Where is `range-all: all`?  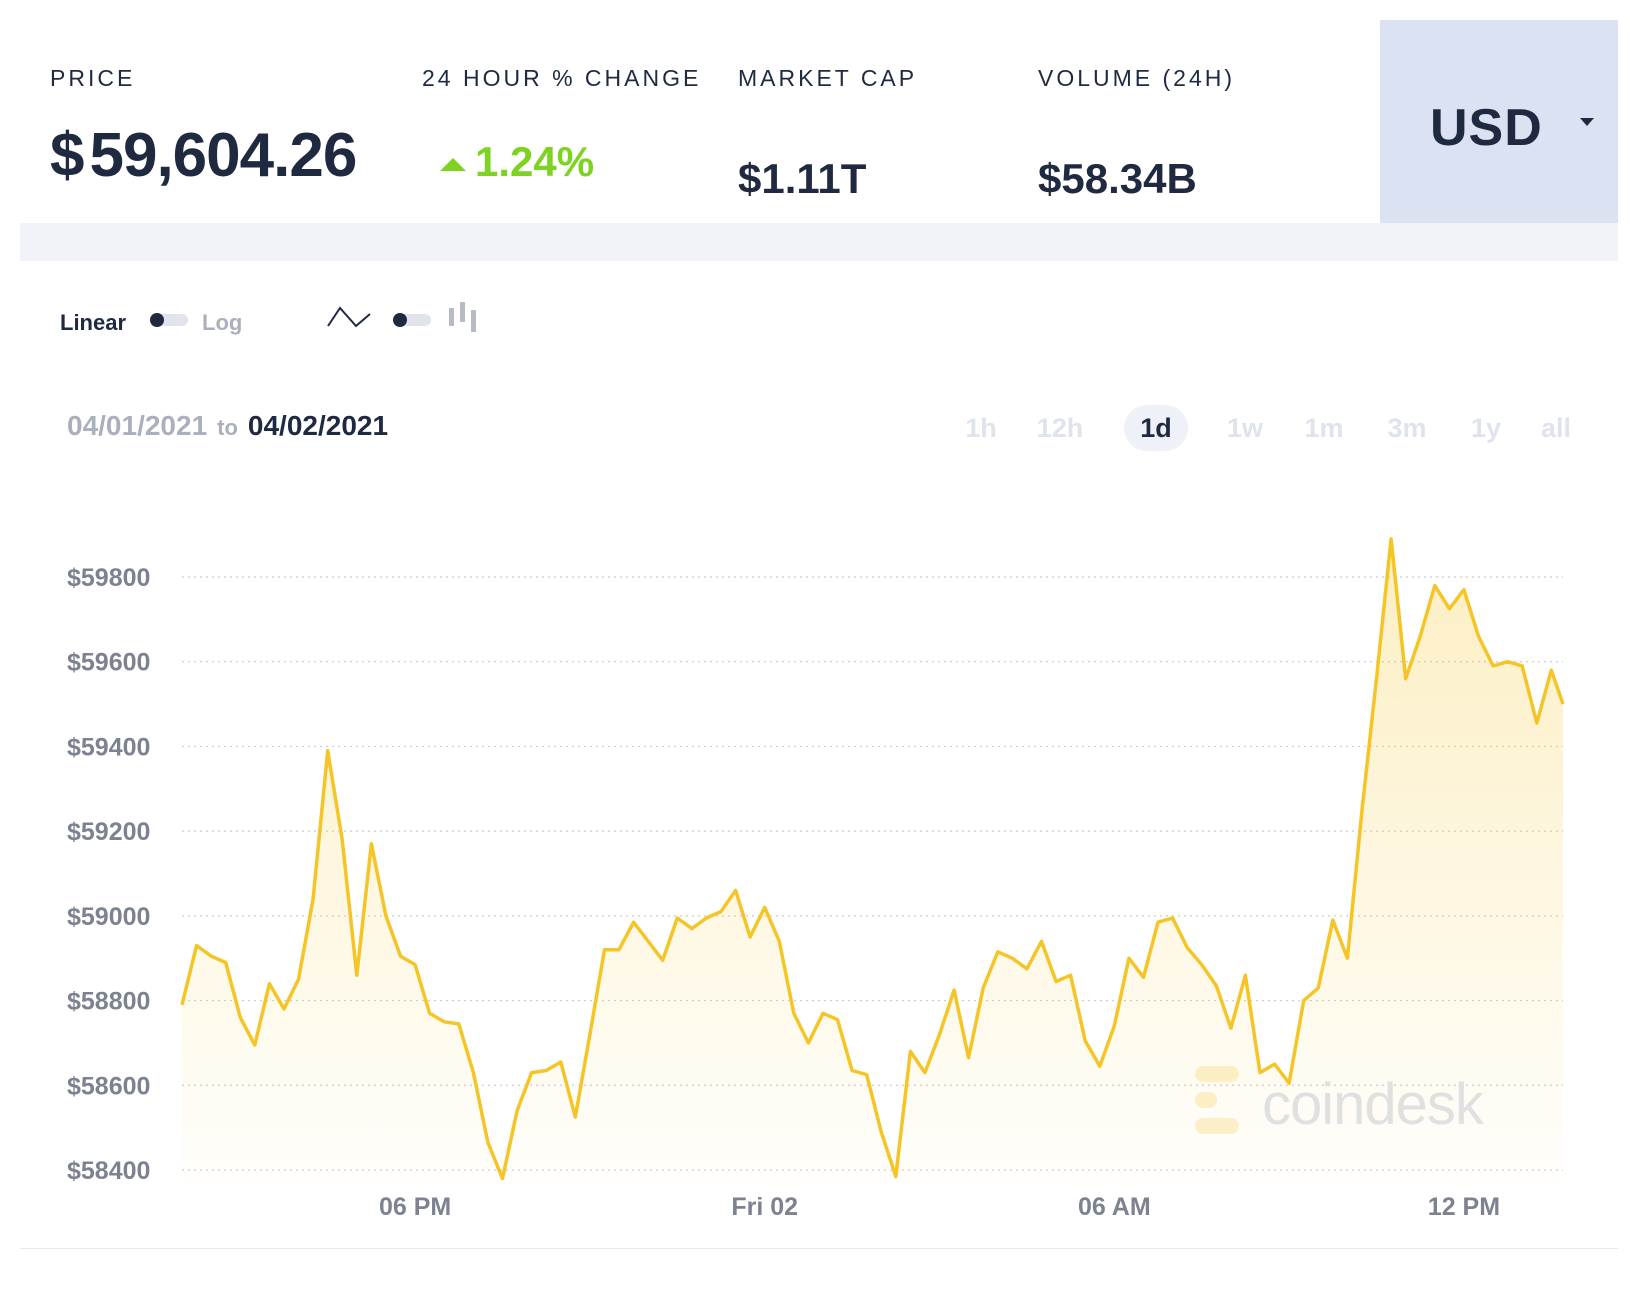
range-all: all is located at coordinates (1556, 428).